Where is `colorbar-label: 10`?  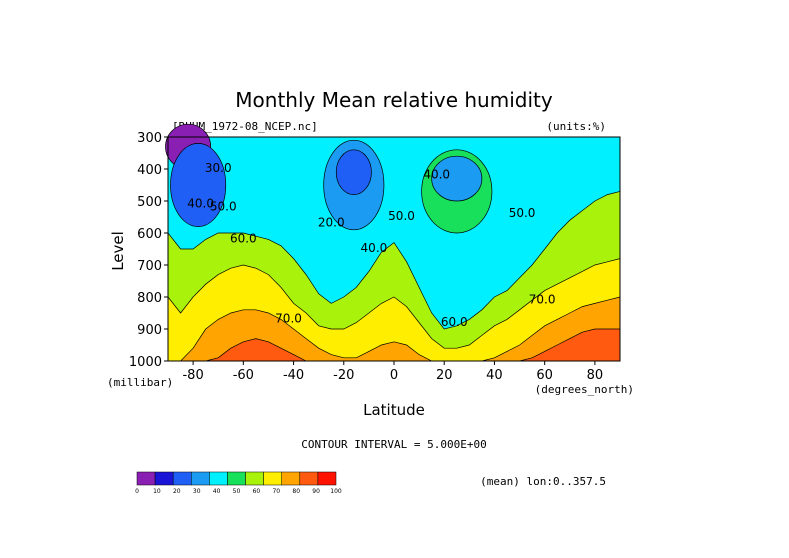
colorbar-label: 10 is located at coordinates (157, 491).